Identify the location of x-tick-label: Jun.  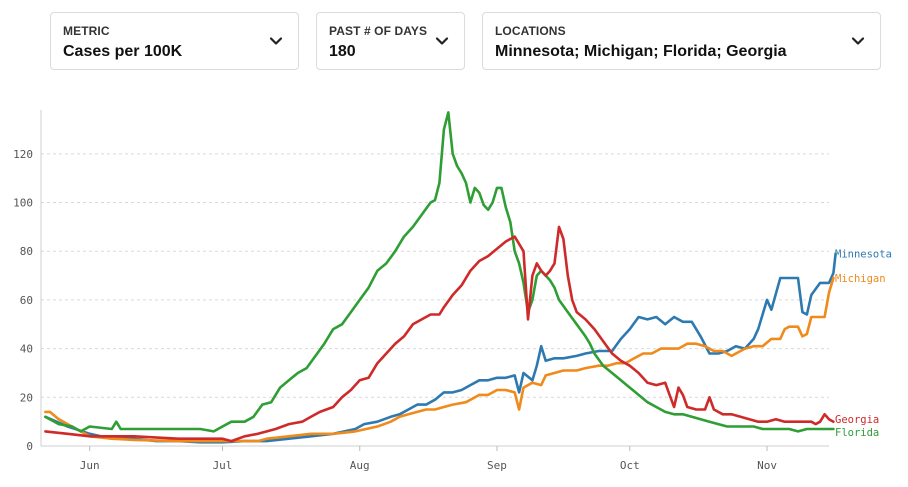
(90, 465).